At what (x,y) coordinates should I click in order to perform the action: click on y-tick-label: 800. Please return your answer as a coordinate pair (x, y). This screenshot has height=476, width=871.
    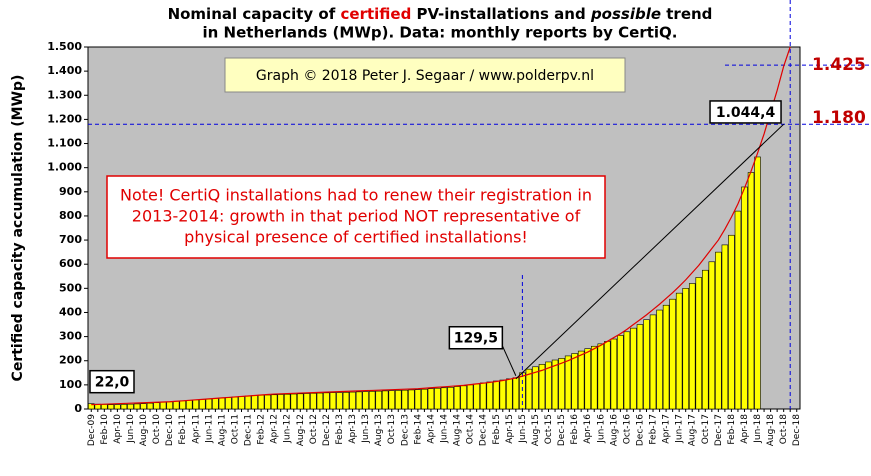
    Looking at the image, I should click on (70, 215).